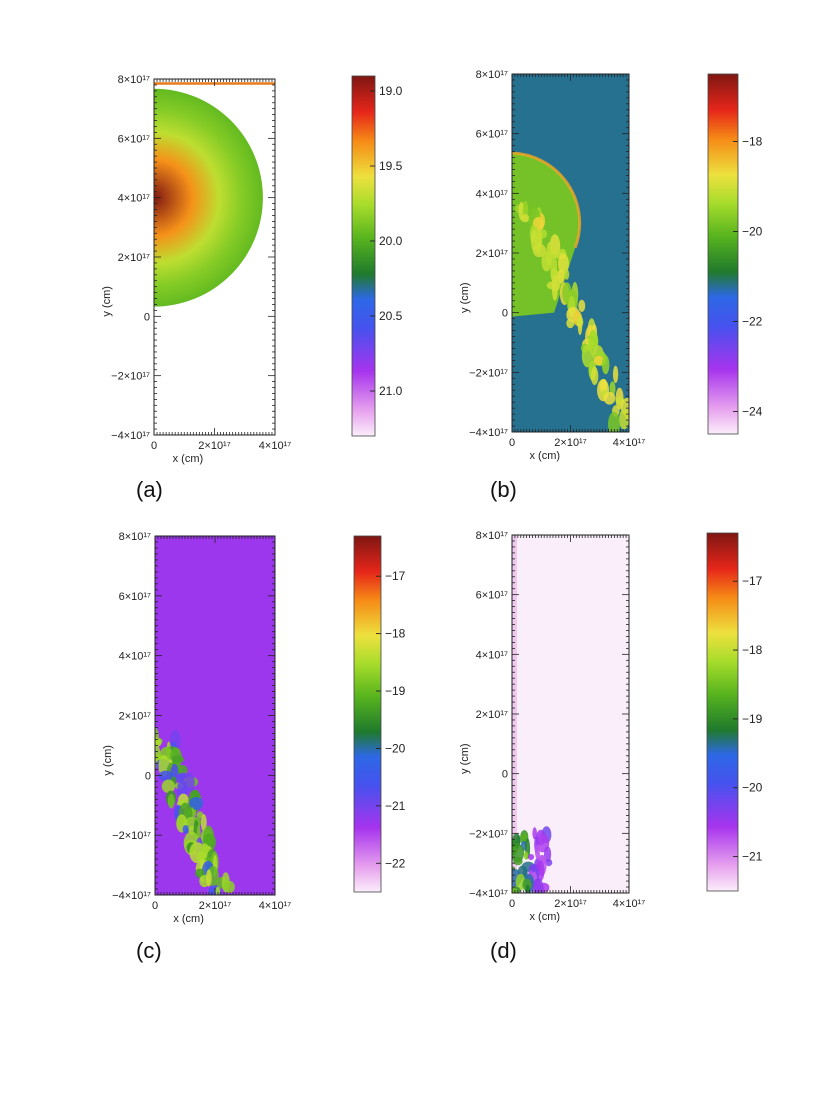  Describe the element at coordinates (752, 412) in the screenshot. I see `colorbar-tick-label: −24` at that location.